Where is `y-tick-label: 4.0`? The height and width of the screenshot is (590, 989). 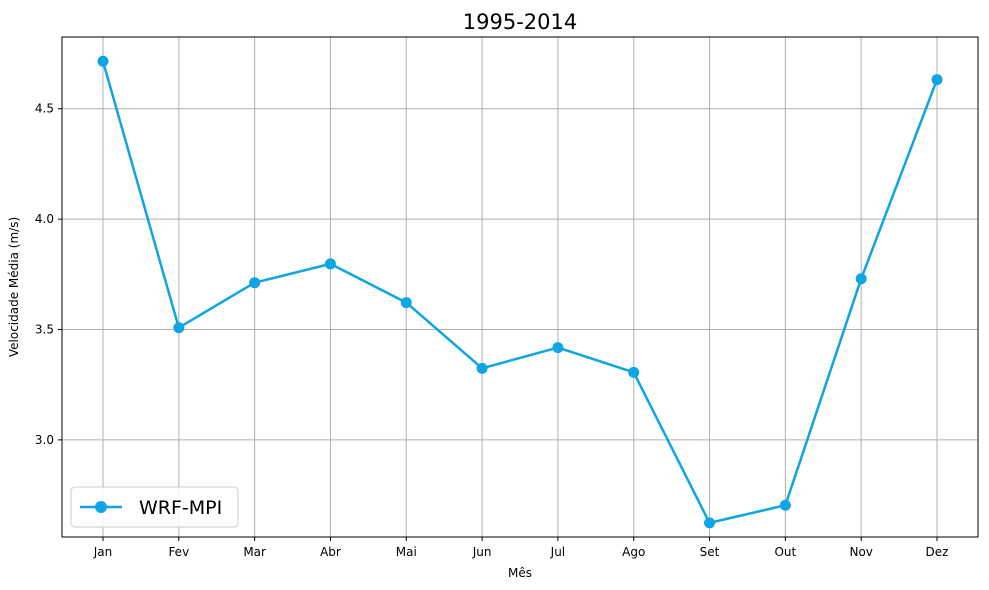
y-tick-label: 4.0 is located at coordinates (44, 219).